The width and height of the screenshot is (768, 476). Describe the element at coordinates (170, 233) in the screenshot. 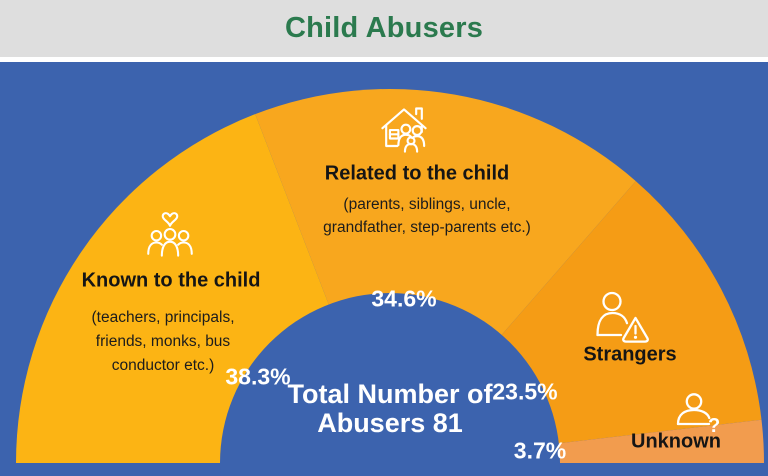

I see `people-heart-icon` at that location.